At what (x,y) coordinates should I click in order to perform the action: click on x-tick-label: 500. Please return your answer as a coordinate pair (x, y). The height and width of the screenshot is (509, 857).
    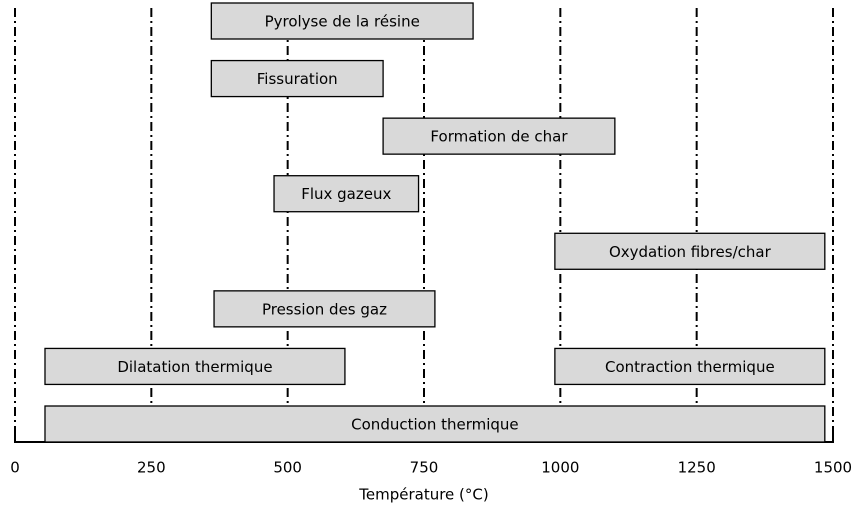
    Looking at the image, I should click on (287, 468).